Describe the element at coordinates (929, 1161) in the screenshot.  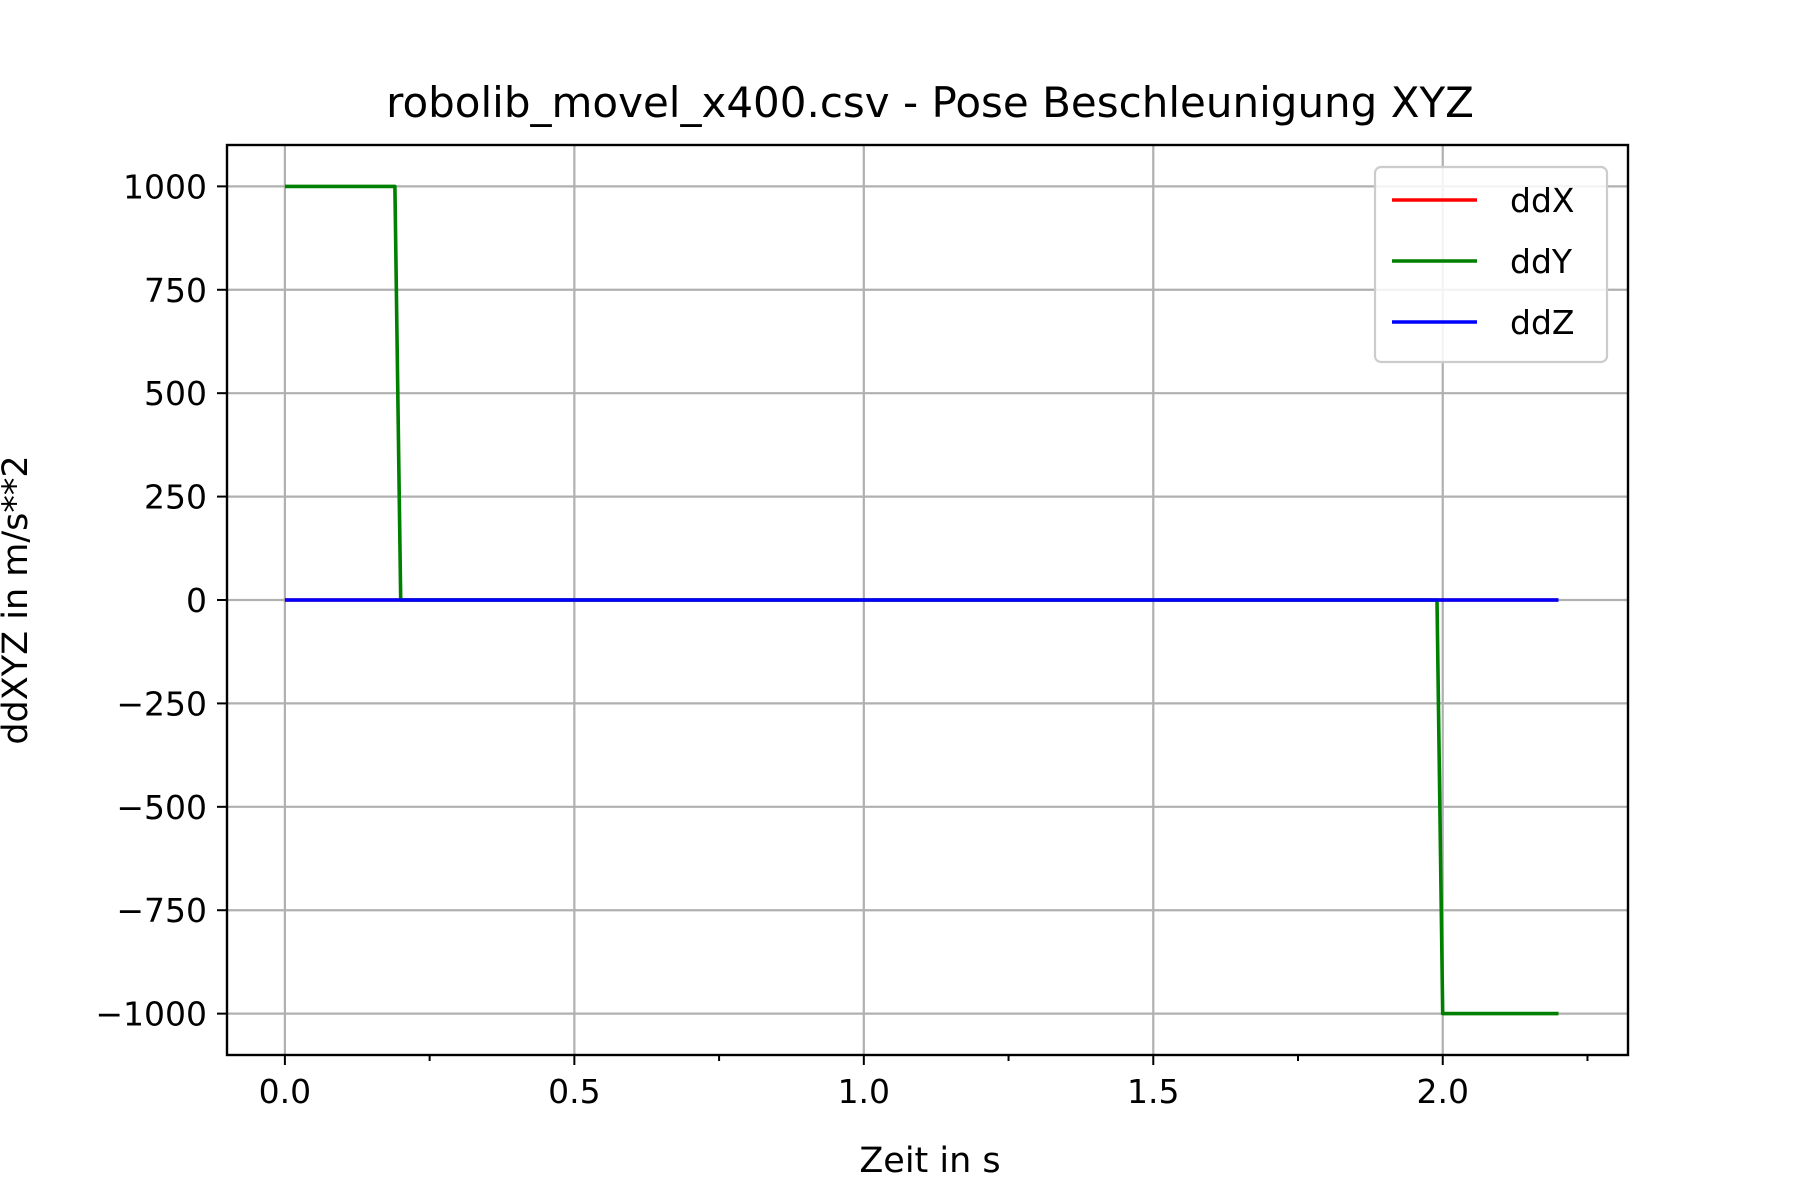
I see `x-axis-label: Zeit in s` at that location.